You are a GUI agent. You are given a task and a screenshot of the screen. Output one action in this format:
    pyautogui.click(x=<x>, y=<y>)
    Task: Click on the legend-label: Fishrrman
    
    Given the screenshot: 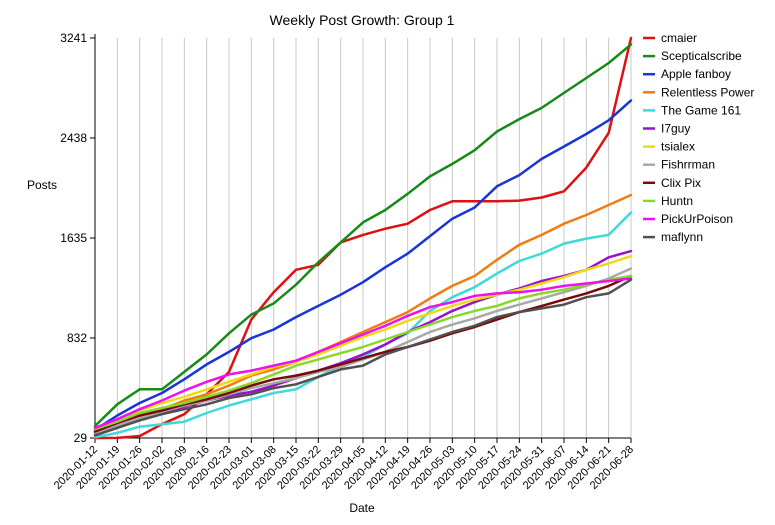 What is the action you would take?
    pyautogui.click(x=688, y=165)
    